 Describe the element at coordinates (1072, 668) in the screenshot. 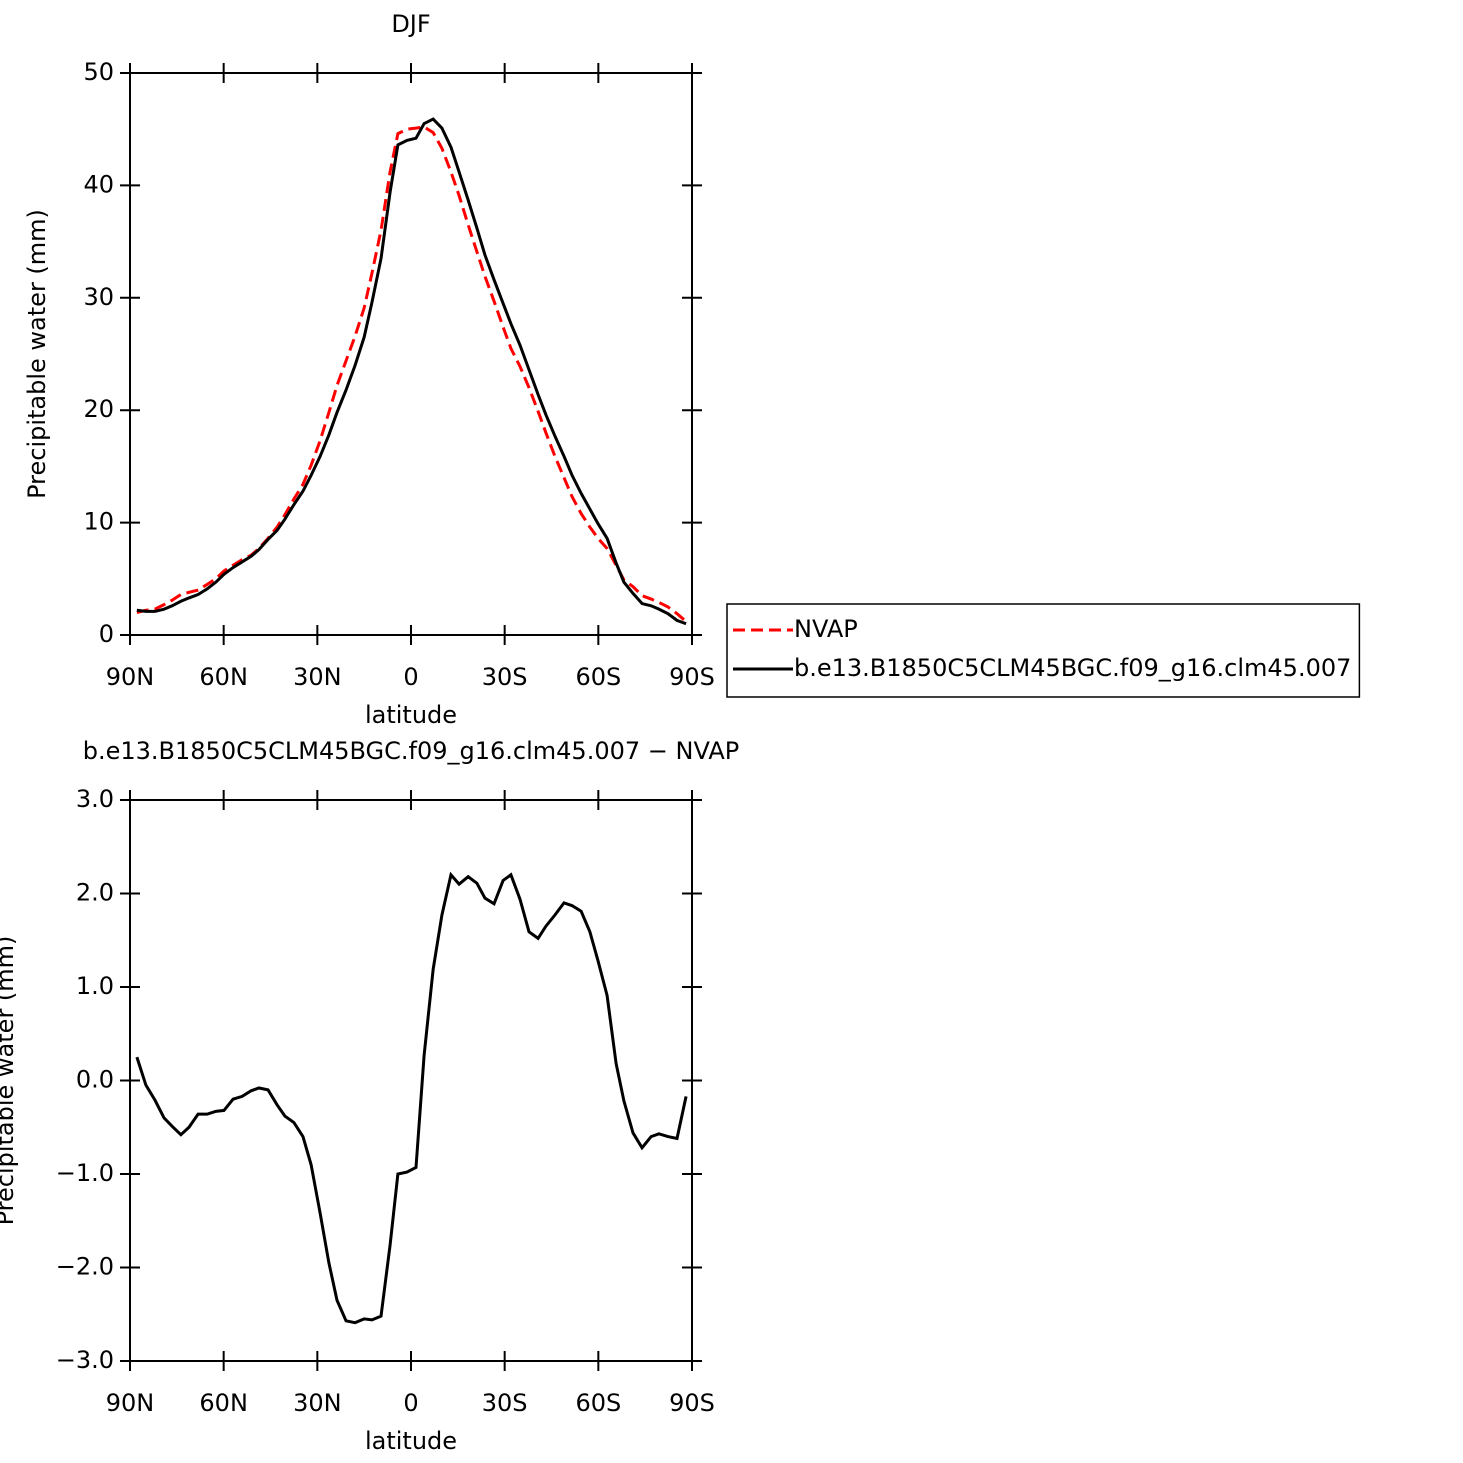

I see `legend-label: b.e13.B1850C5CLM45BGC.f09_g16.clm45.007` at that location.